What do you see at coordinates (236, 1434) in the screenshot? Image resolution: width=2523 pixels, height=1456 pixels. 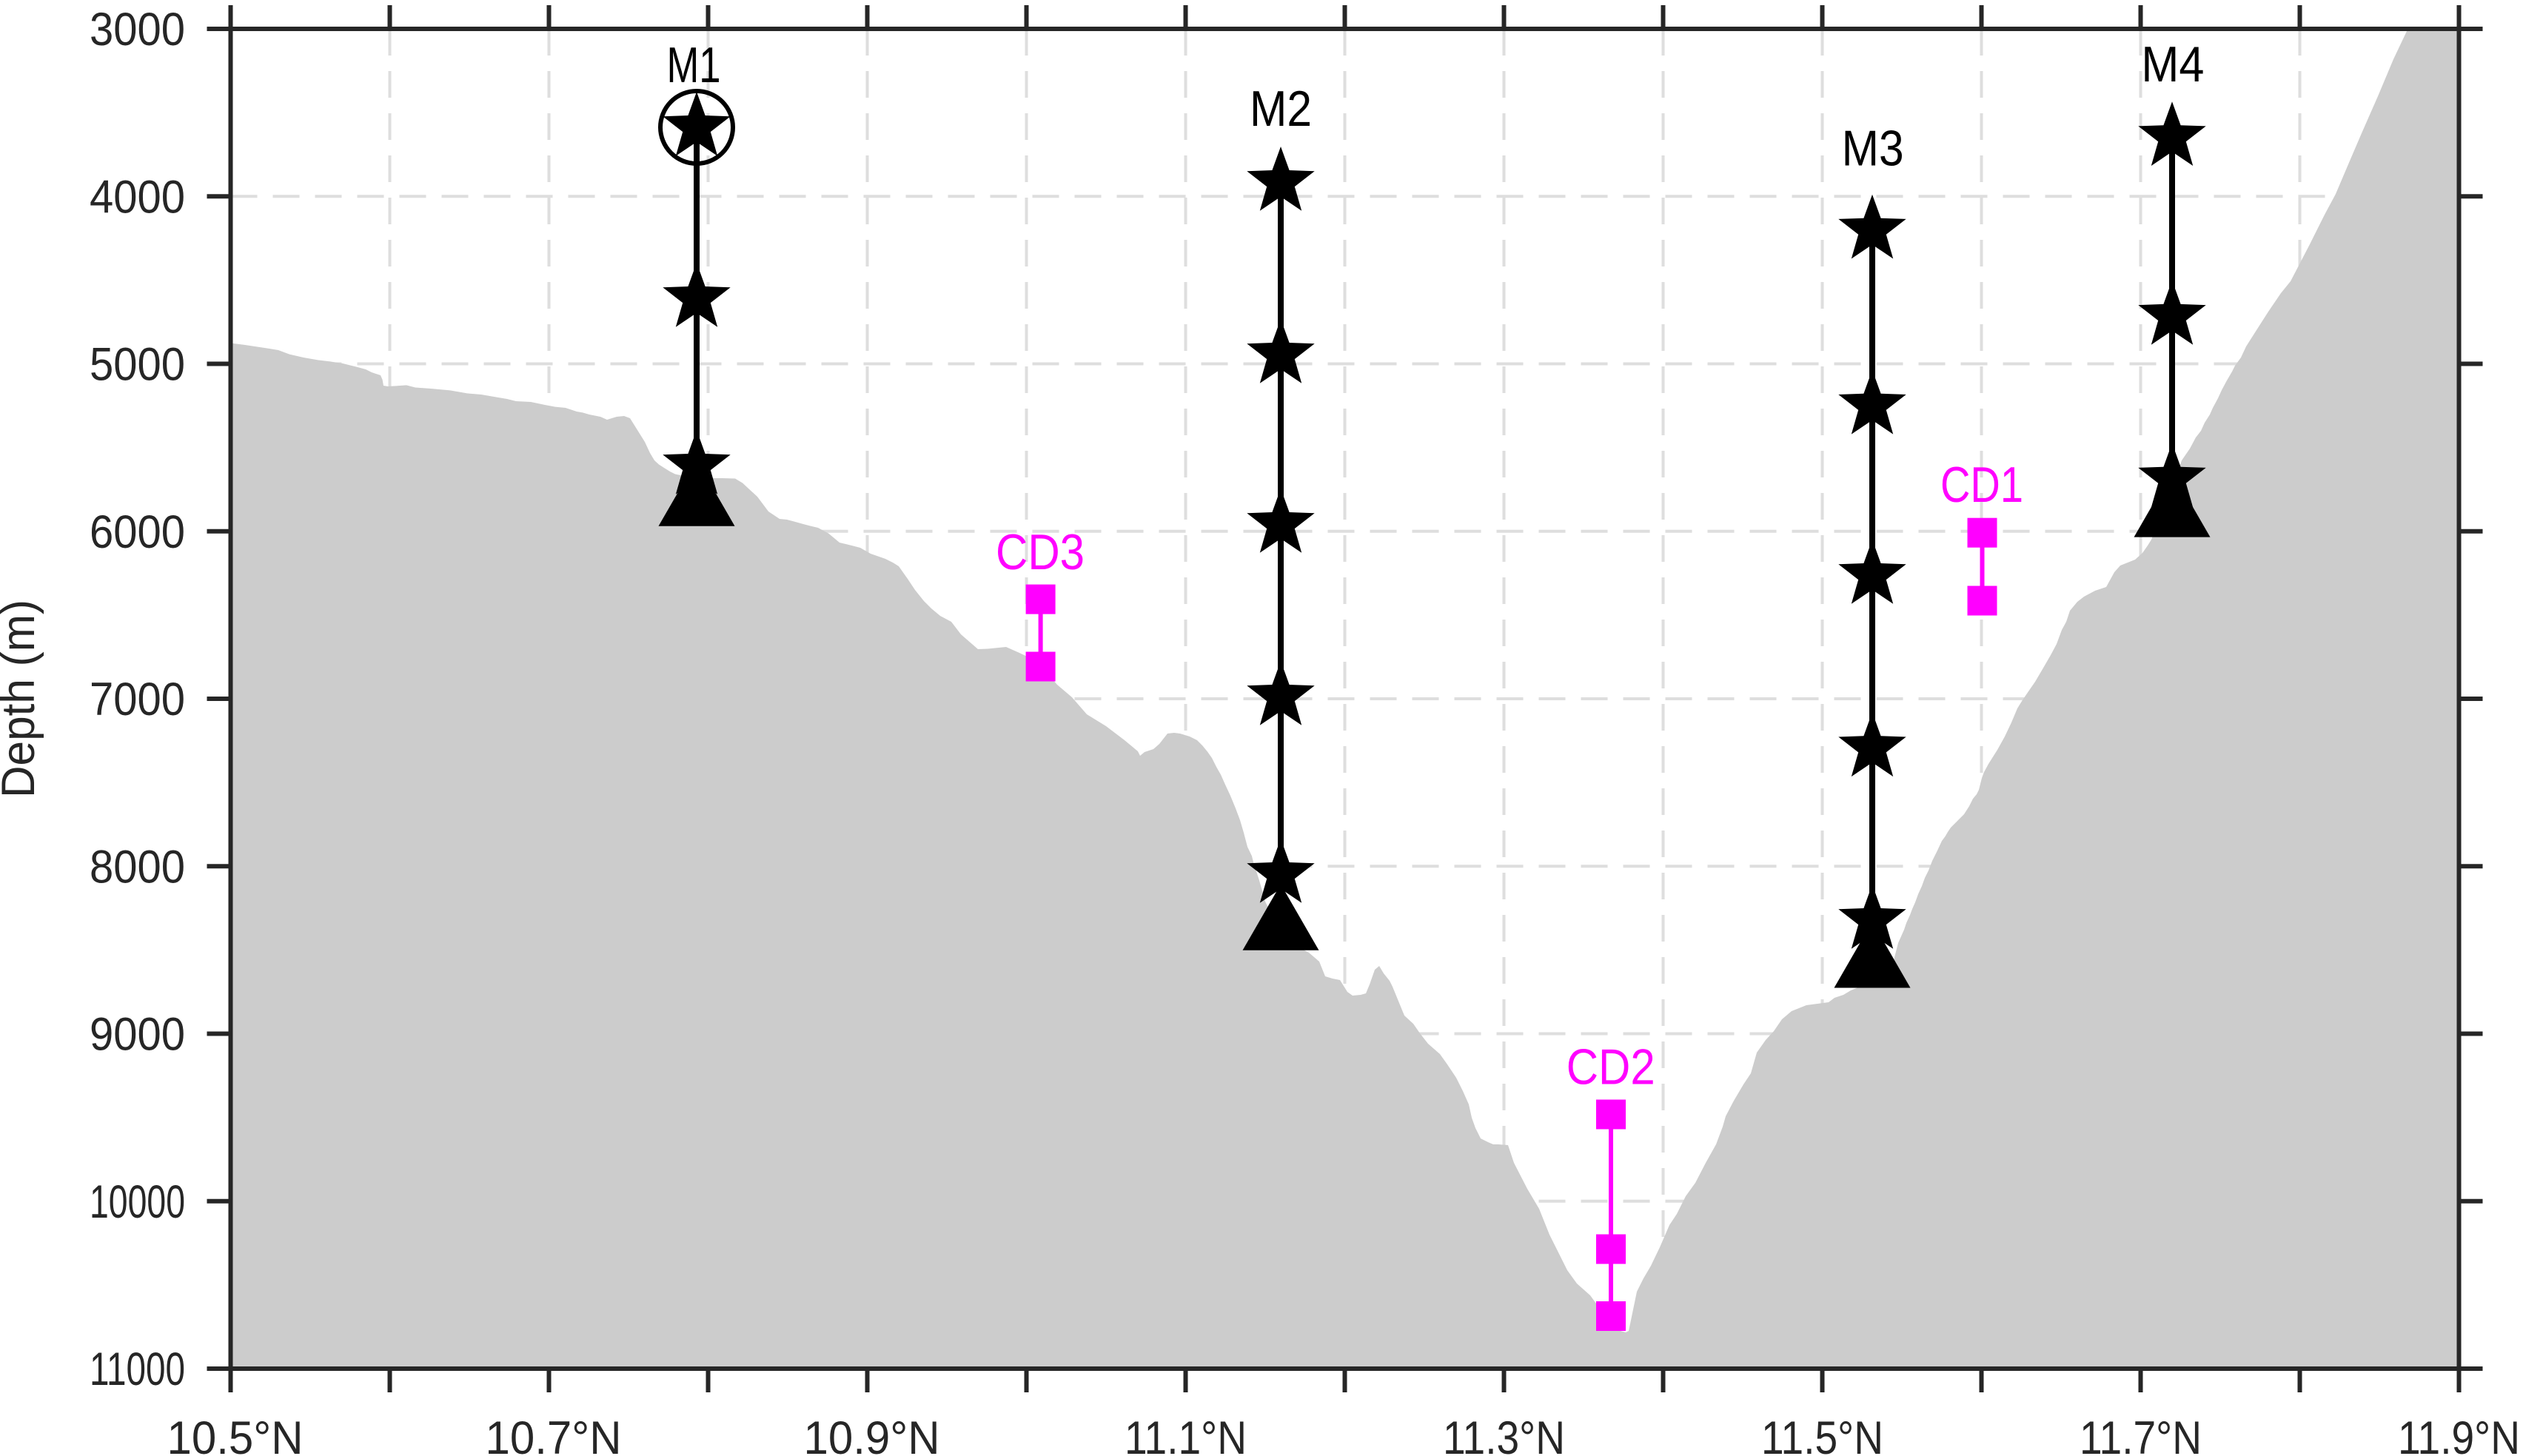 I see `svg-text: 10.5°N` at bounding box center [236, 1434].